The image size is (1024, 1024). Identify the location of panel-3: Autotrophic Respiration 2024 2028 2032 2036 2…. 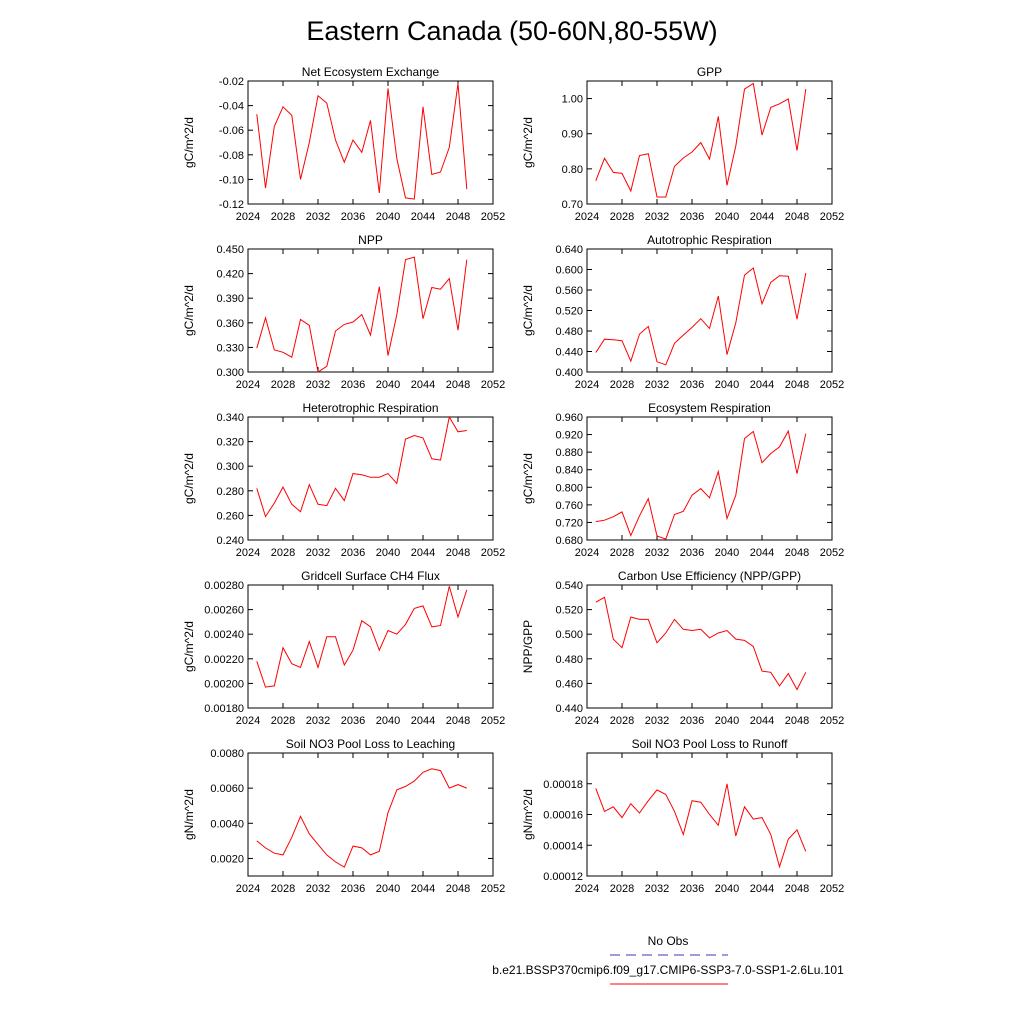
(682, 312).